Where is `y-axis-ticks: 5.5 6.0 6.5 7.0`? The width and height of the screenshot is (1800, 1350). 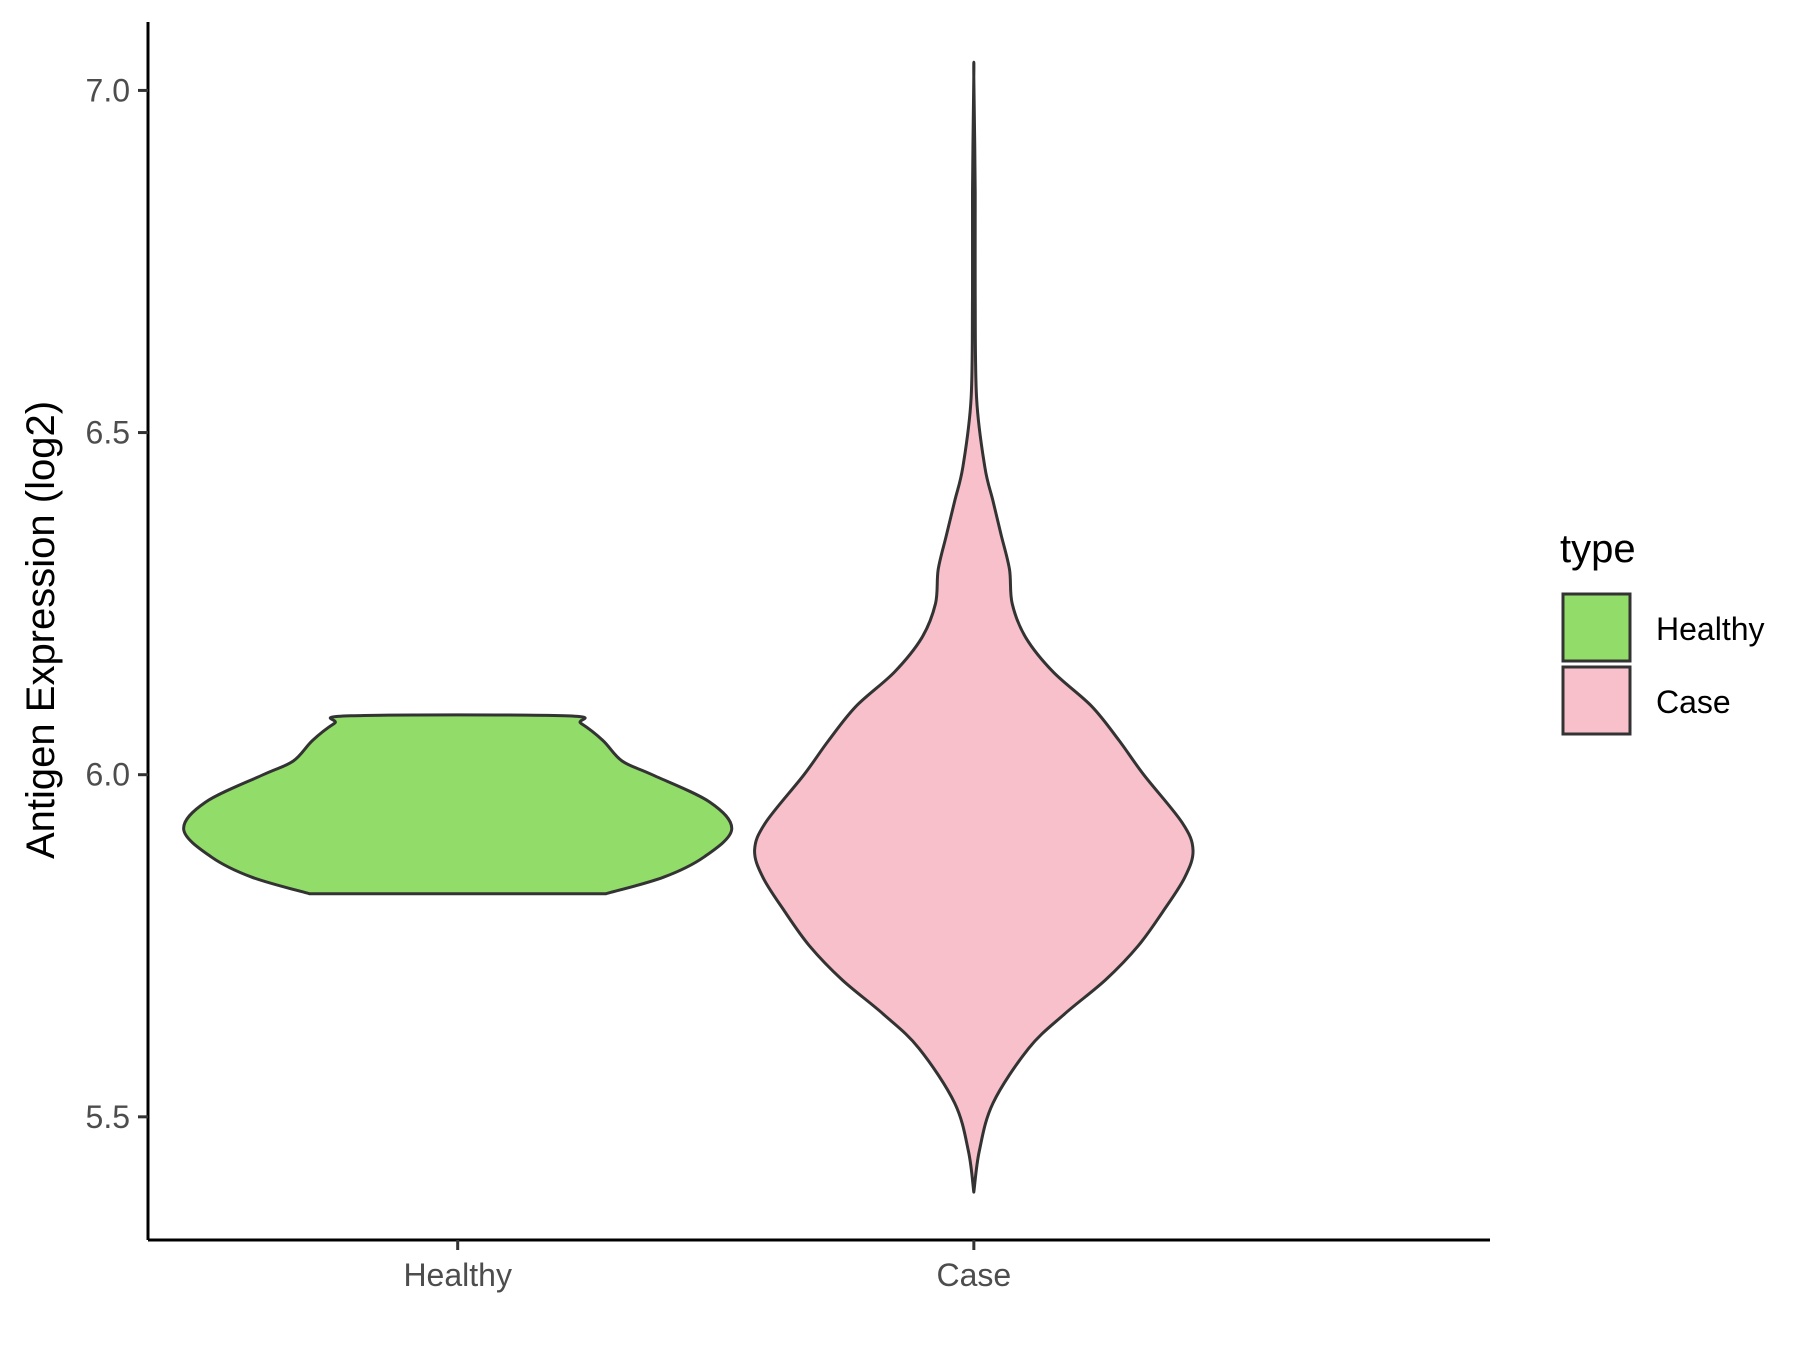
y-axis-ticks: 5.5 6.0 6.5 7.0 is located at coordinates (117, 603).